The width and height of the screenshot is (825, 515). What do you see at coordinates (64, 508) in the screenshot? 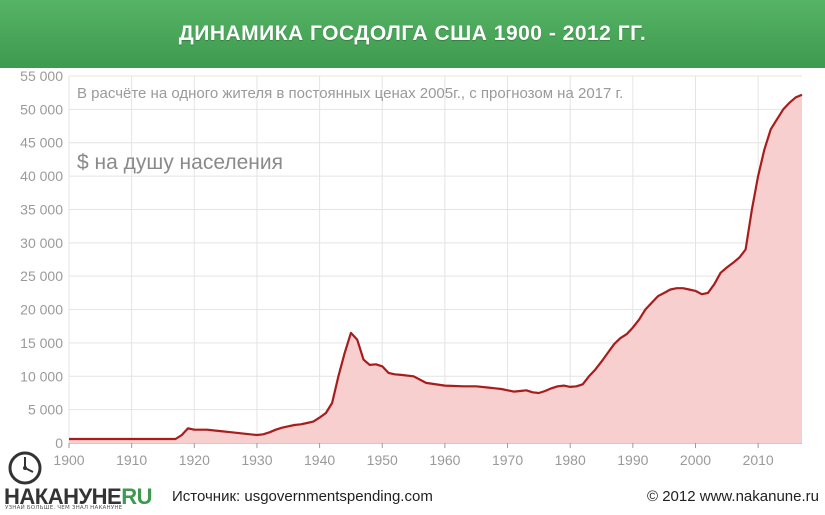
I see `logo-tagline: УЗНАЙ БОЛЬШЕ. ЧЕМ ЗНАЛ НАКАНУНЕ` at bounding box center [64, 508].